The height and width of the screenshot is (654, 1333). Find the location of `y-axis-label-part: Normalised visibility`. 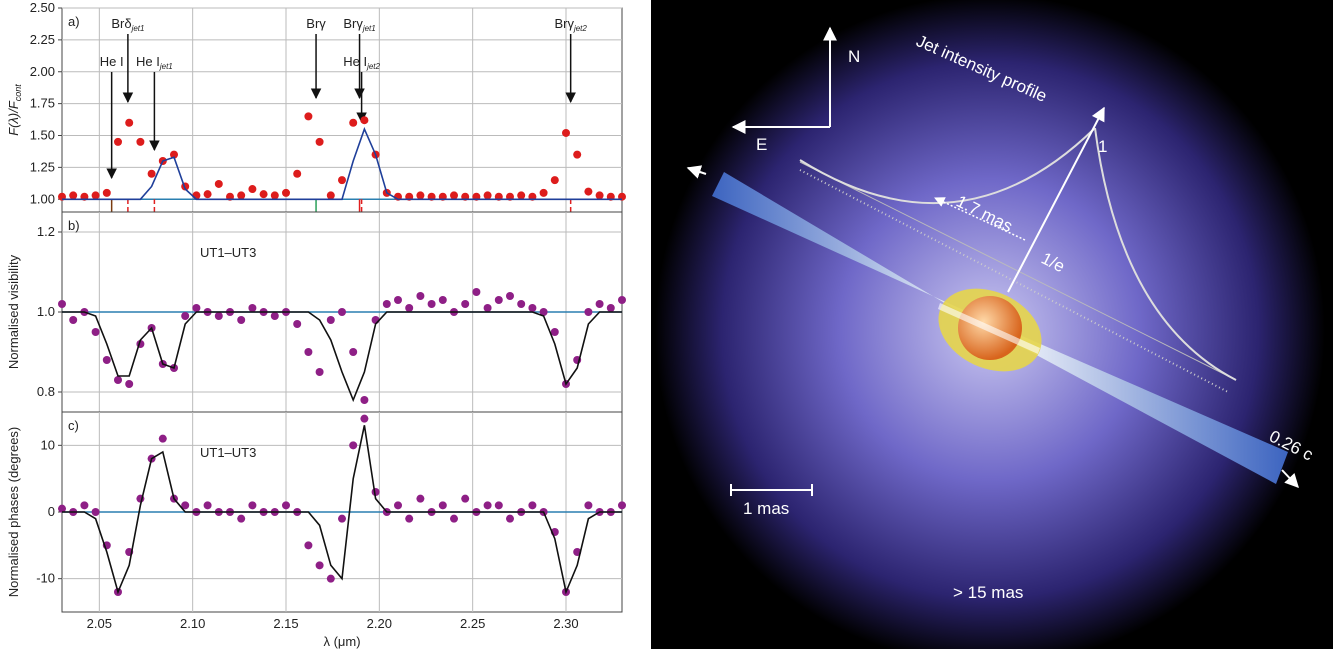

y-axis-label-part: Normalised visibility is located at coordinates (13, 311).